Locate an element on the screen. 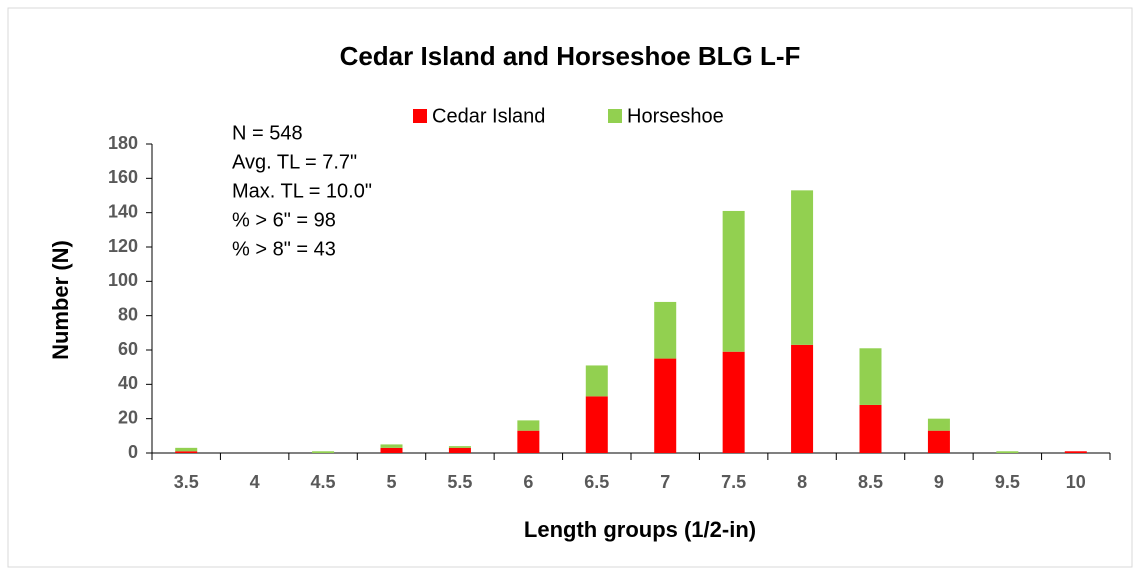  x-tick-label: 8 is located at coordinates (802, 482).